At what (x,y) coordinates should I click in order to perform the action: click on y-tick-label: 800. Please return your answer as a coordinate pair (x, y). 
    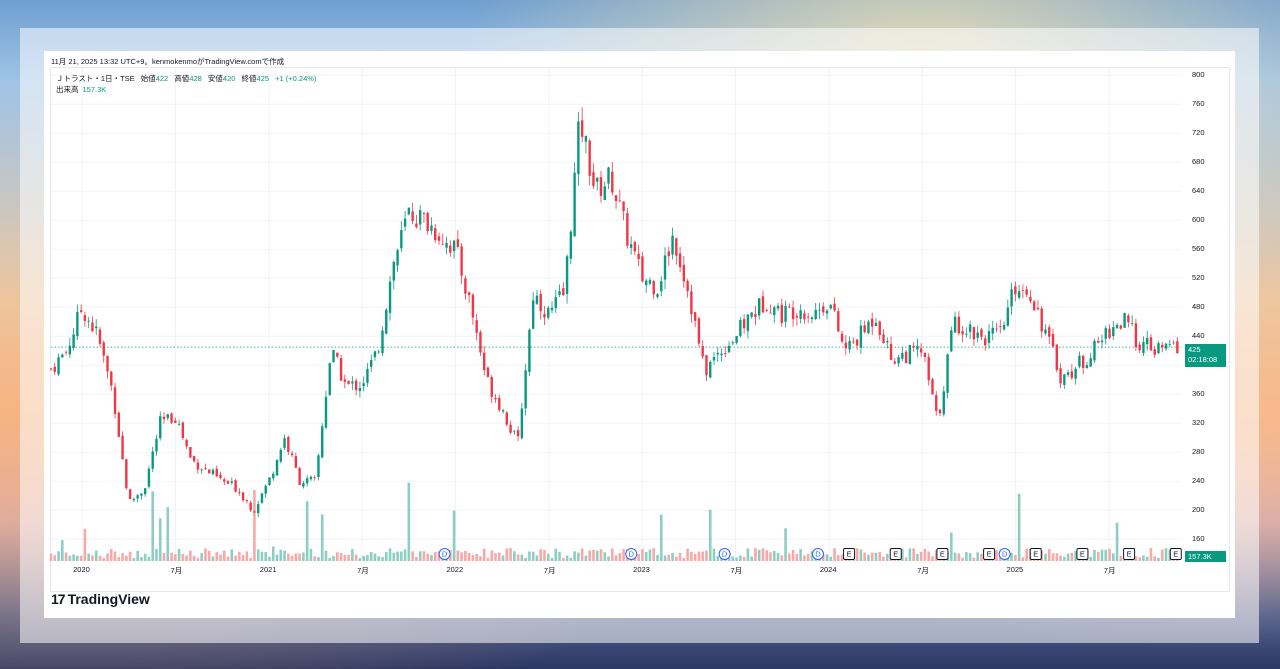
    Looking at the image, I should click on (1198, 75).